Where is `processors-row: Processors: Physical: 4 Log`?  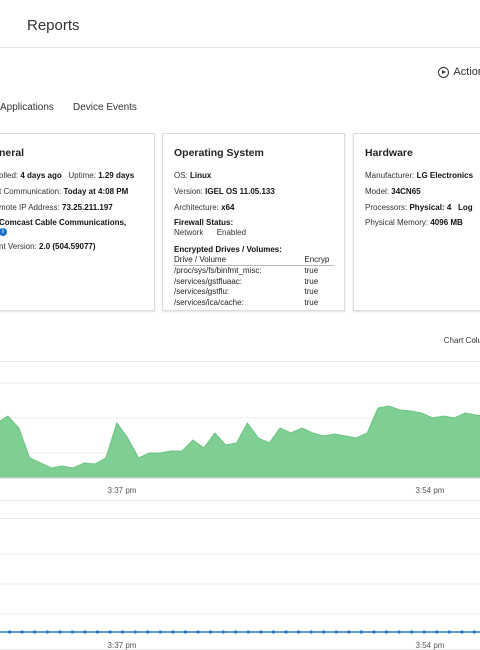
processors-row: Processors: Physical: 4 Log is located at coordinates (419, 207).